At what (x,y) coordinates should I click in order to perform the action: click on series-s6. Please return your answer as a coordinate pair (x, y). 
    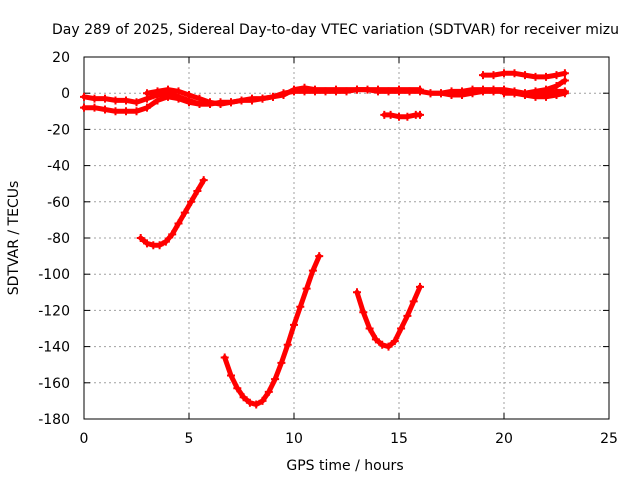
    Looking at the image, I should click on (534, 87).